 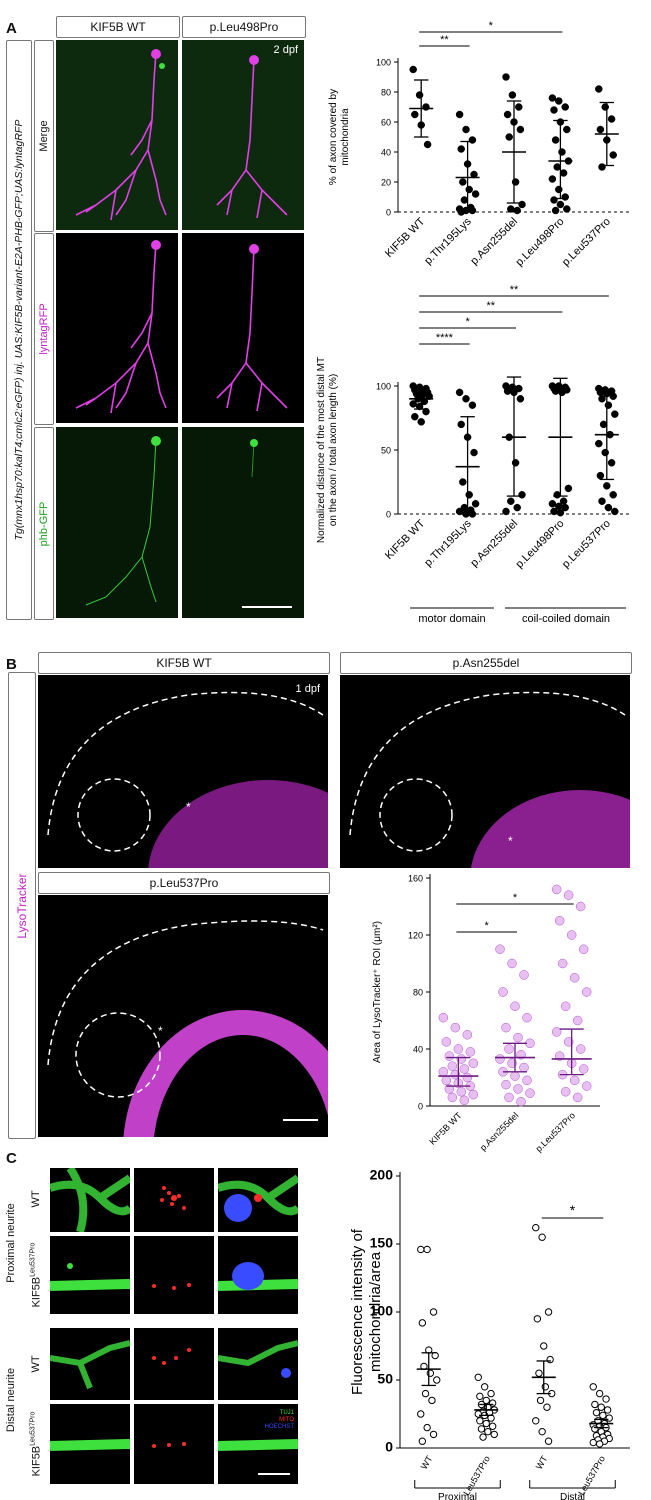 What do you see at coordinates (44, 523) in the screenshot?
I see `row-label-phb-gfp: phb-GFP` at bounding box center [44, 523].